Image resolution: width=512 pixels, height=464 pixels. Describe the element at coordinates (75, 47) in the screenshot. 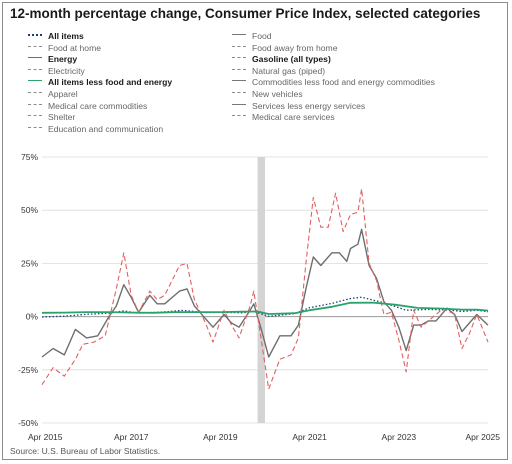

I see `legend-label: Food at home` at that location.